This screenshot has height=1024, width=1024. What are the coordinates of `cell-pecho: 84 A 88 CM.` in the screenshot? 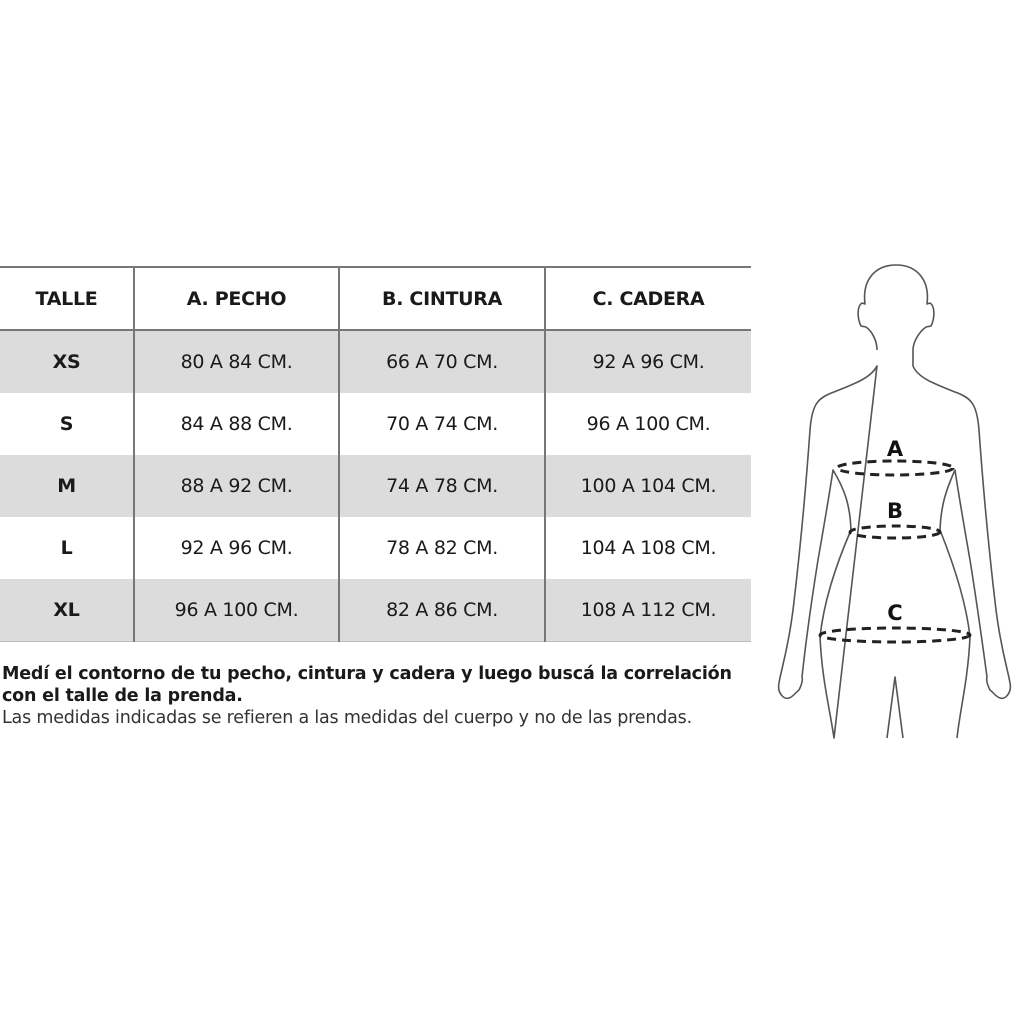 It's located at (236, 424).